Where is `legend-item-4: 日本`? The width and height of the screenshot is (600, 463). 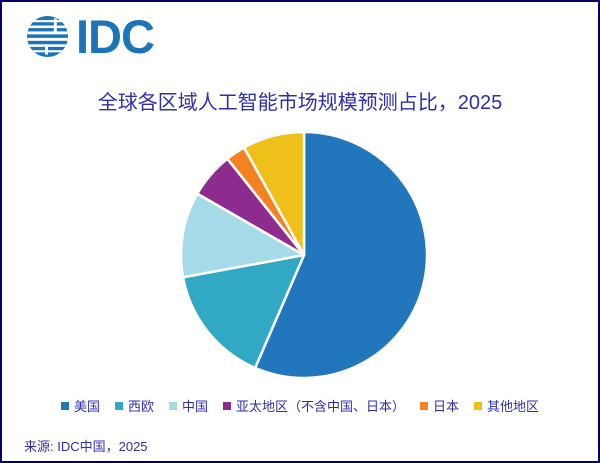 legend-item-4: 日本 is located at coordinates (439, 405).